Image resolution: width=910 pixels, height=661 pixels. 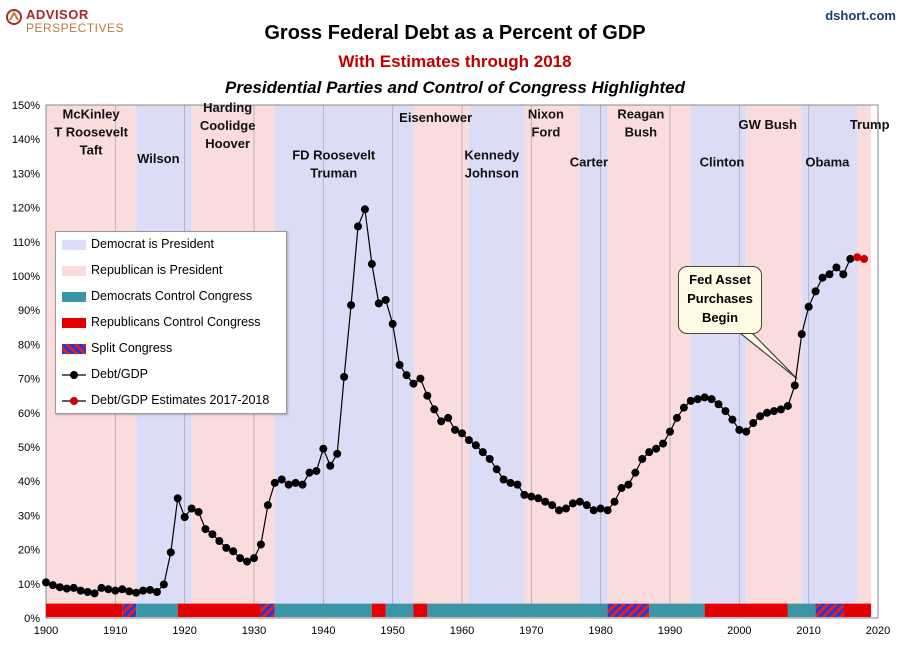 What do you see at coordinates (722, 162) in the screenshot?
I see `president-label-9-0: Clinton` at bounding box center [722, 162].